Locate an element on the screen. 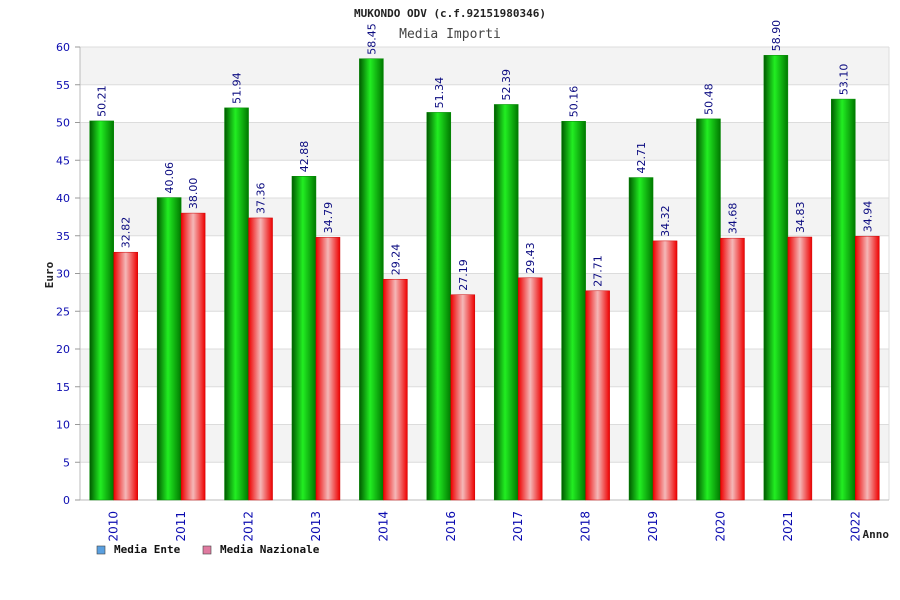 This screenshot has width=900, height=600. y-tick-label: 15 is located at coordinates (63, 387).